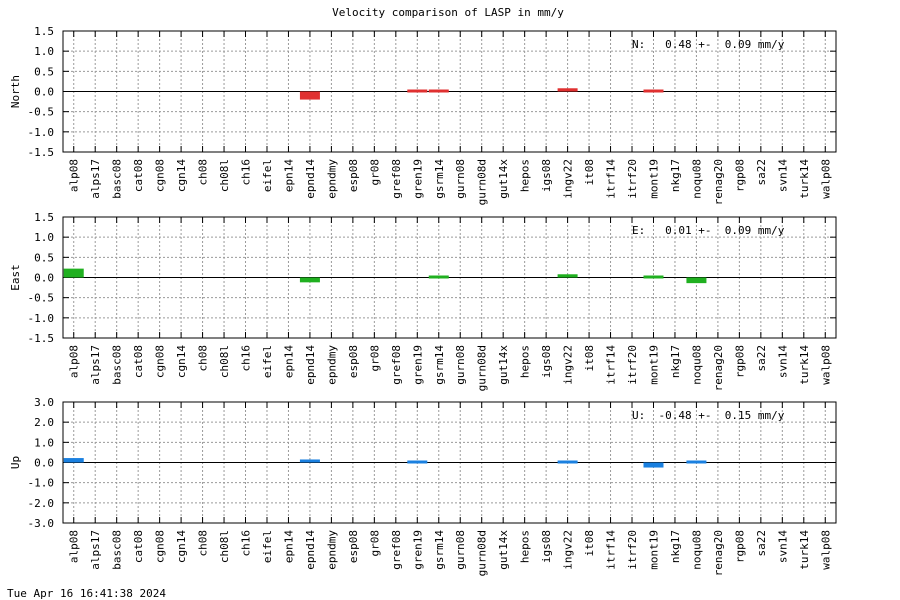 The height and width of the screenshot is (600, 900). I want to click on x-tick-label: esp08, so click(353, 175).